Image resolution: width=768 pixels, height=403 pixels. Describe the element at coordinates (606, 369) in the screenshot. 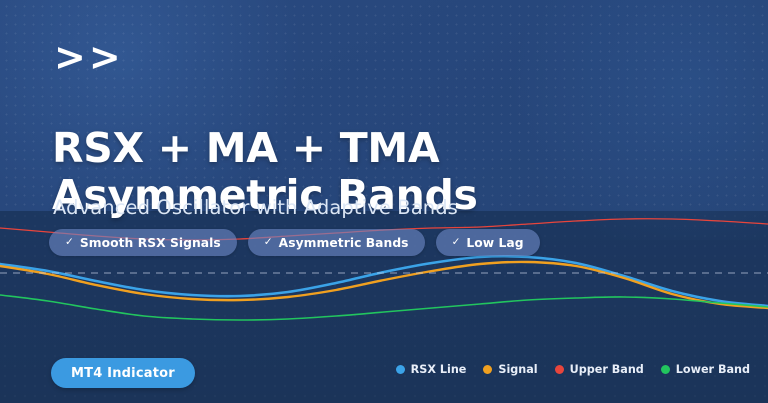

I see `legend-label: Upper Band` at that location.